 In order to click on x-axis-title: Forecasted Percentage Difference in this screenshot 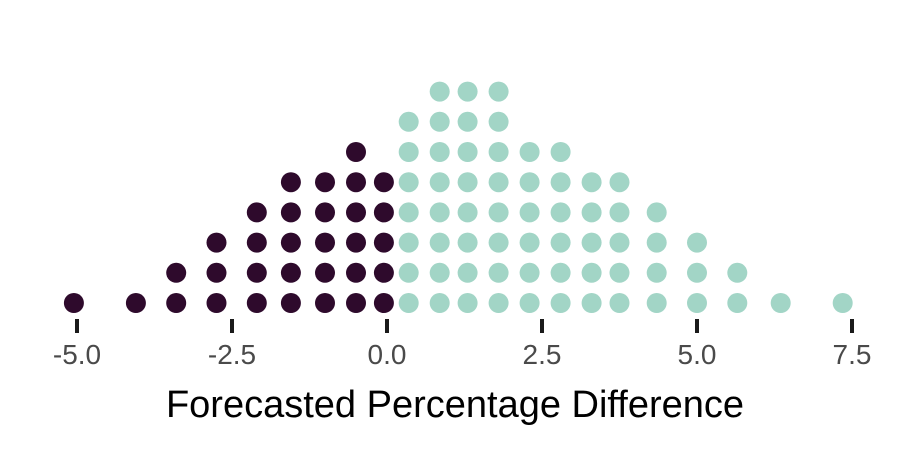, I will do `click(455, 405)`.